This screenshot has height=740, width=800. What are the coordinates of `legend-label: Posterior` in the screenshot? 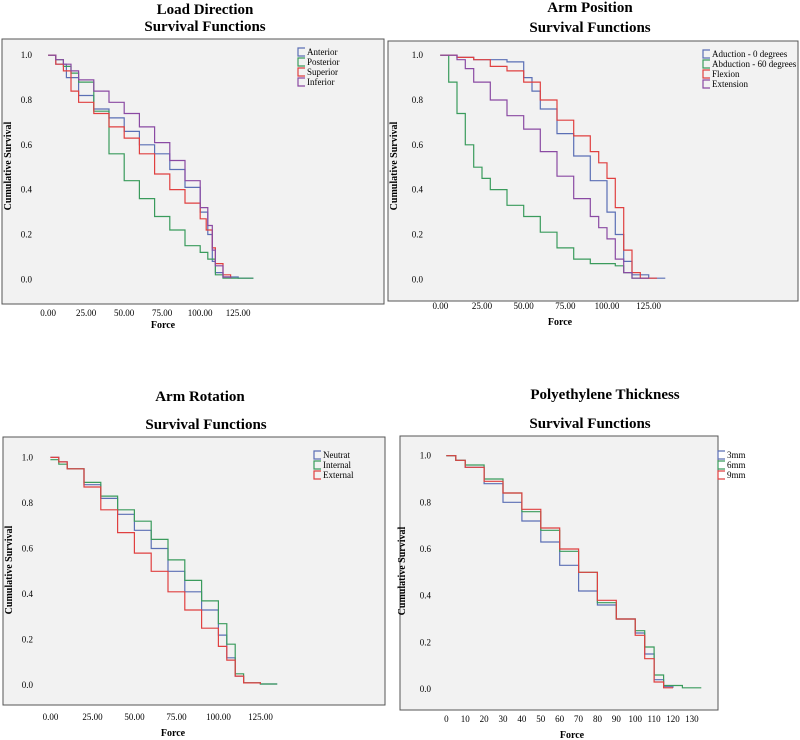 It's located at (323, 62).